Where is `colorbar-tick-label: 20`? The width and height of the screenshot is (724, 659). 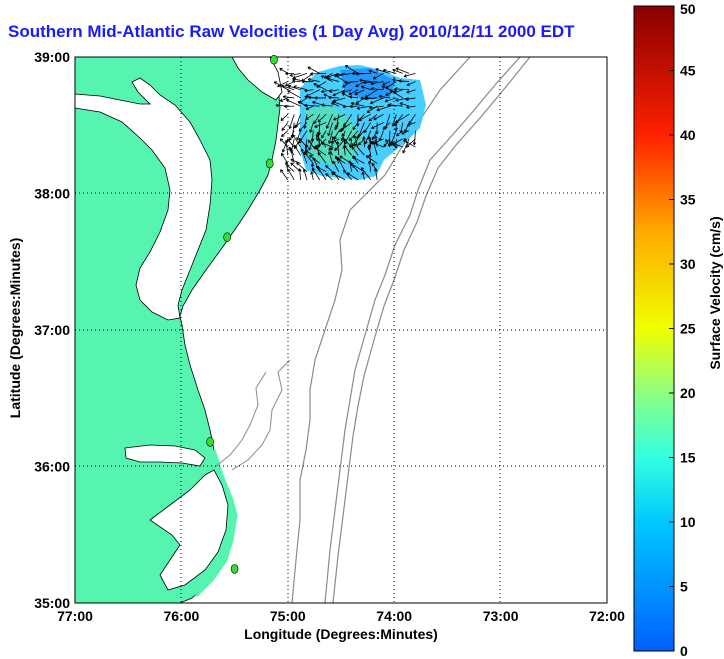
colorbar-tick-label: 20 is located at coordinates (688, 393).